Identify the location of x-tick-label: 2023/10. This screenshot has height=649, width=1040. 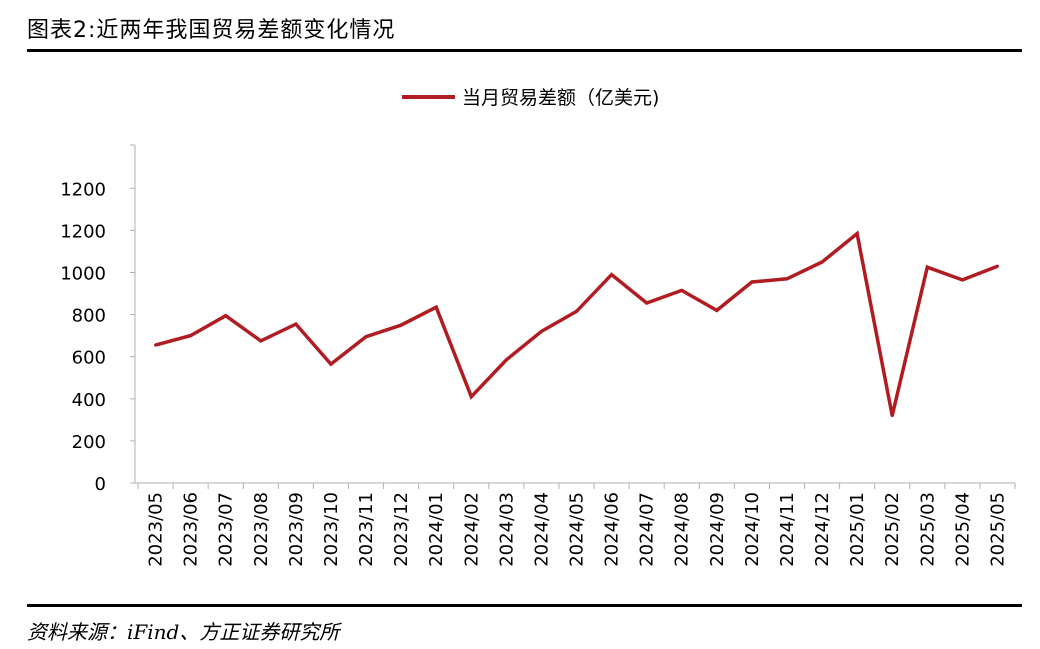
(331, 529).